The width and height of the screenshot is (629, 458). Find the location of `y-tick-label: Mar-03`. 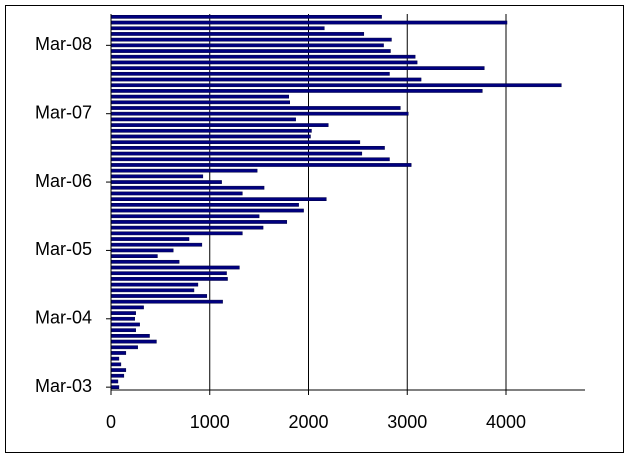

y-tick-label: Mar-03 is located at coordinates (63, 386).